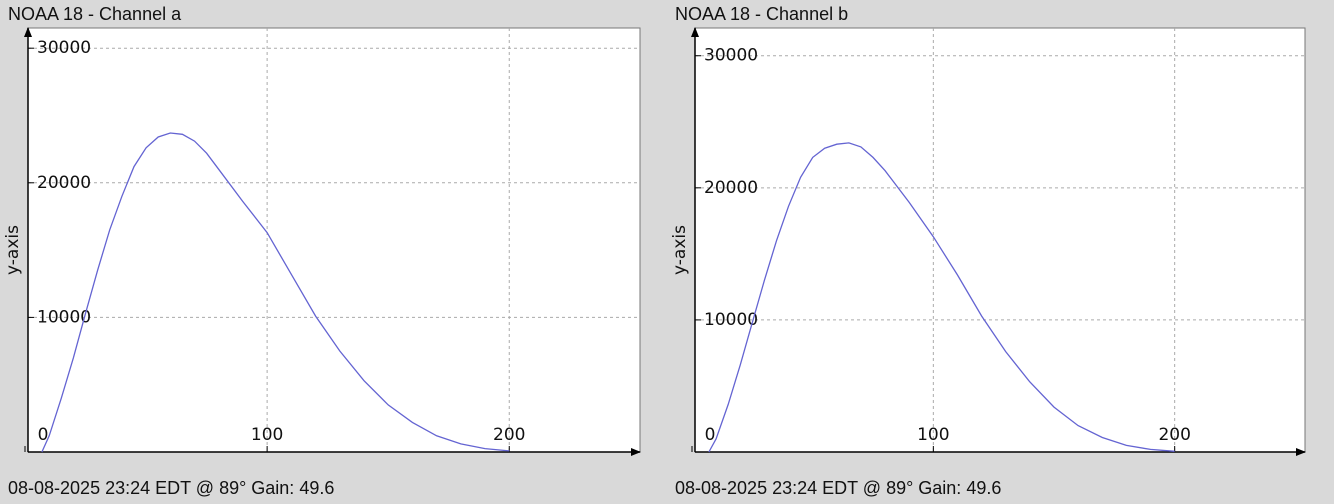 This screenshot has height=504, width=1334. Describe the element at coordinates (95, 14) in the screenshot. I see `chart-title: NOAA 18 - Channel a` at that location.